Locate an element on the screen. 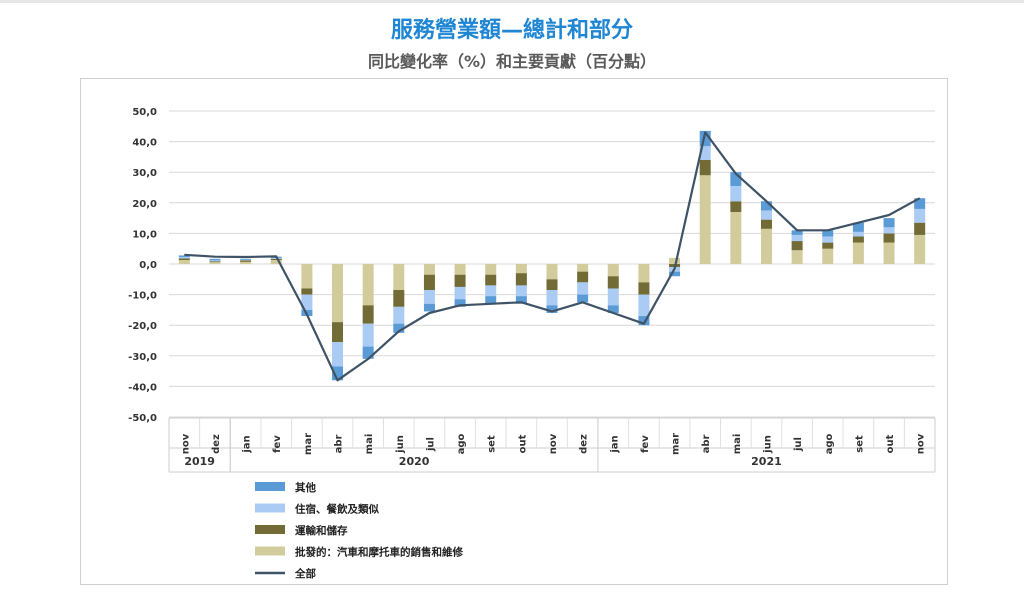 The image size is (1024, 604). y-tick-label: -30,0 is located at coordinates (142, 357).